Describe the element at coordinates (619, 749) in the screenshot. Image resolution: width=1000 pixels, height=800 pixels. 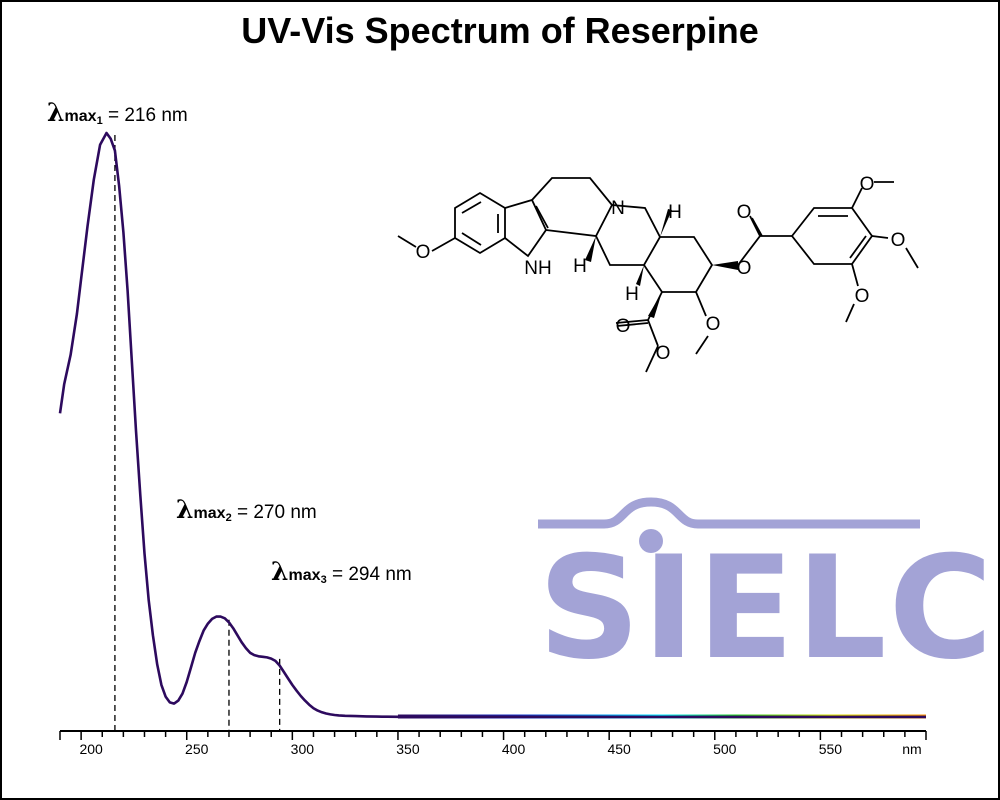
I see `x-tick-label: 450` at that location.